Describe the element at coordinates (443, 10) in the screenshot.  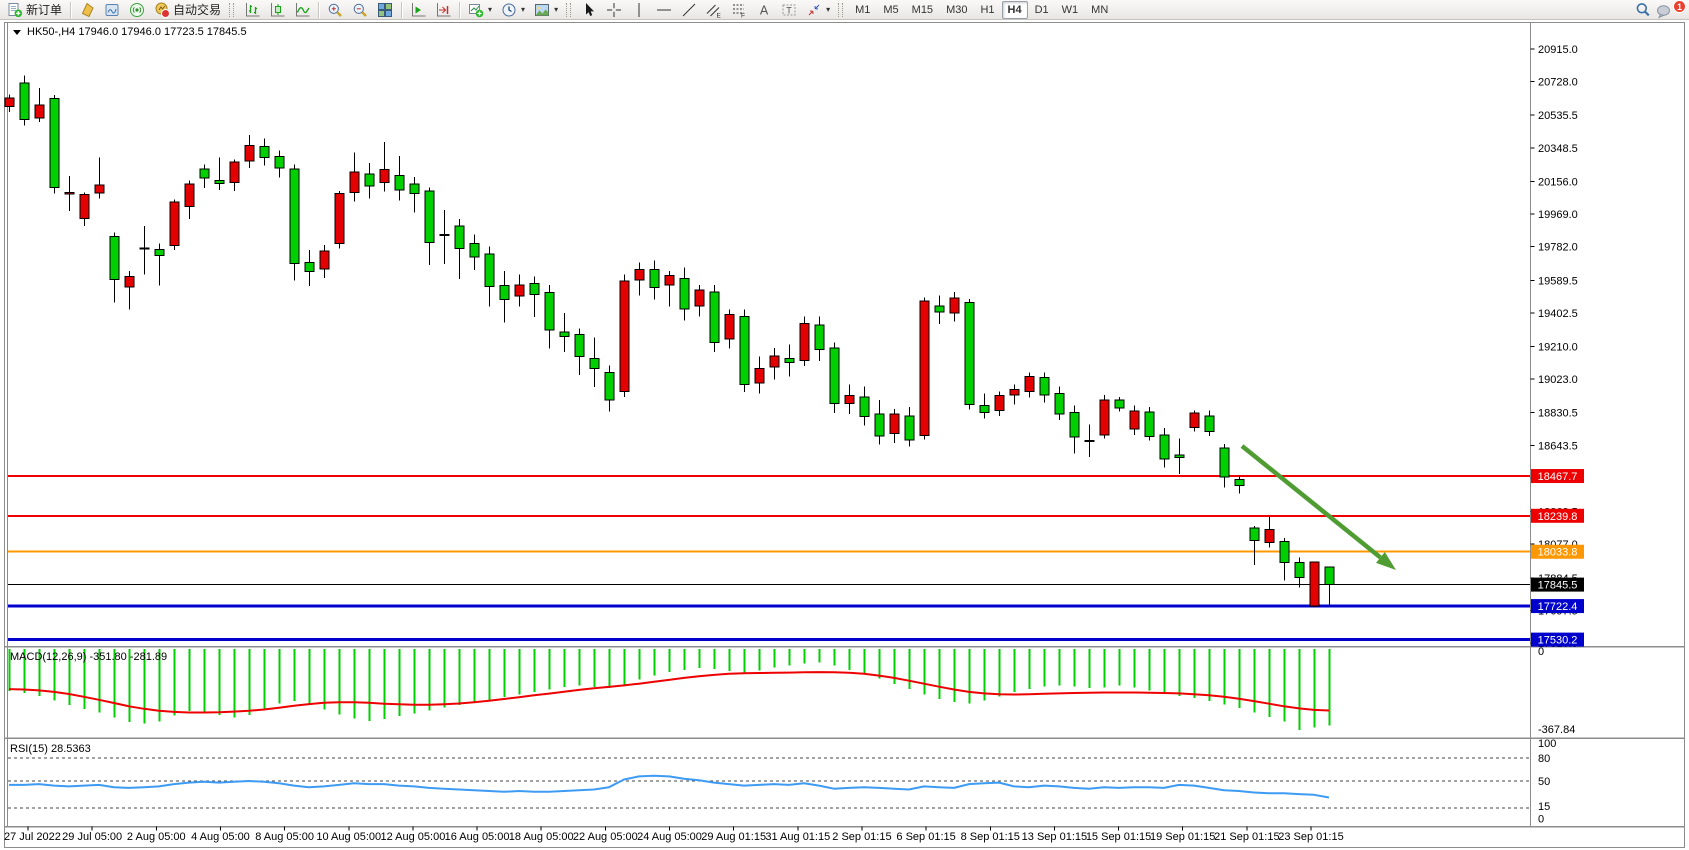
I see `chart-shift-button` at that location.